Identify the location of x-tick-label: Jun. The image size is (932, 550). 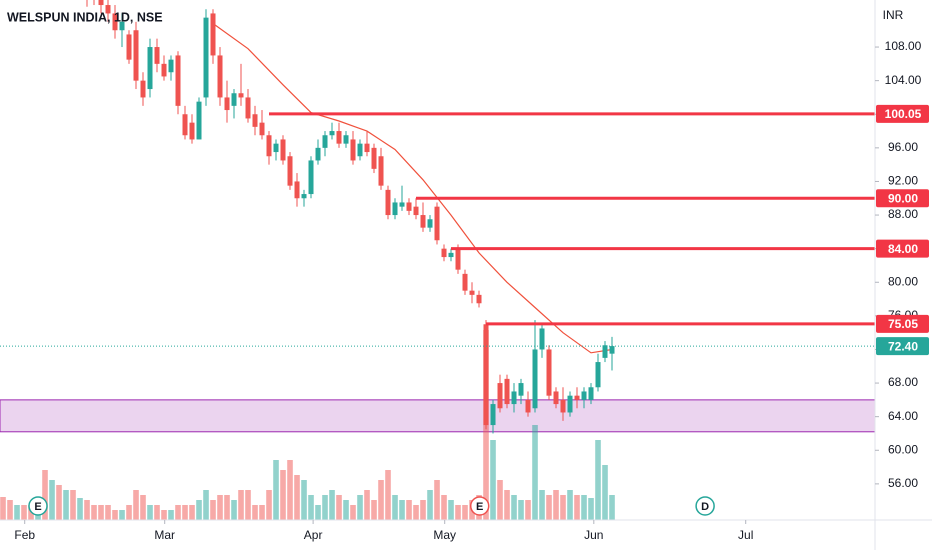
(593, 535).